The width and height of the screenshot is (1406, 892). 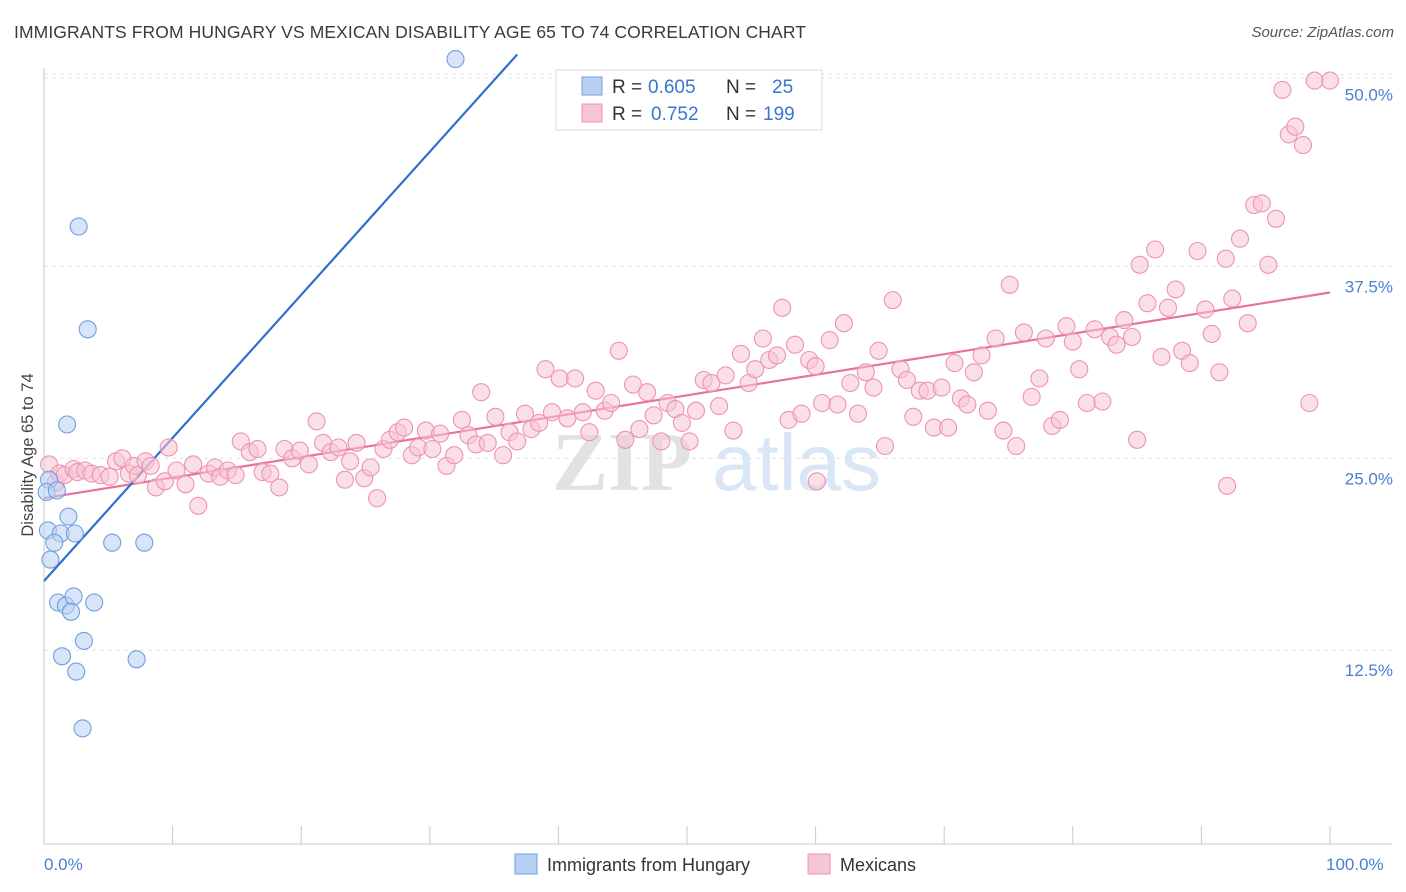 What do you see at coordinates (1369, 286) in the screenshot?
I see `y-tick-label: 37.5%` at bounding box center [1369, 286].